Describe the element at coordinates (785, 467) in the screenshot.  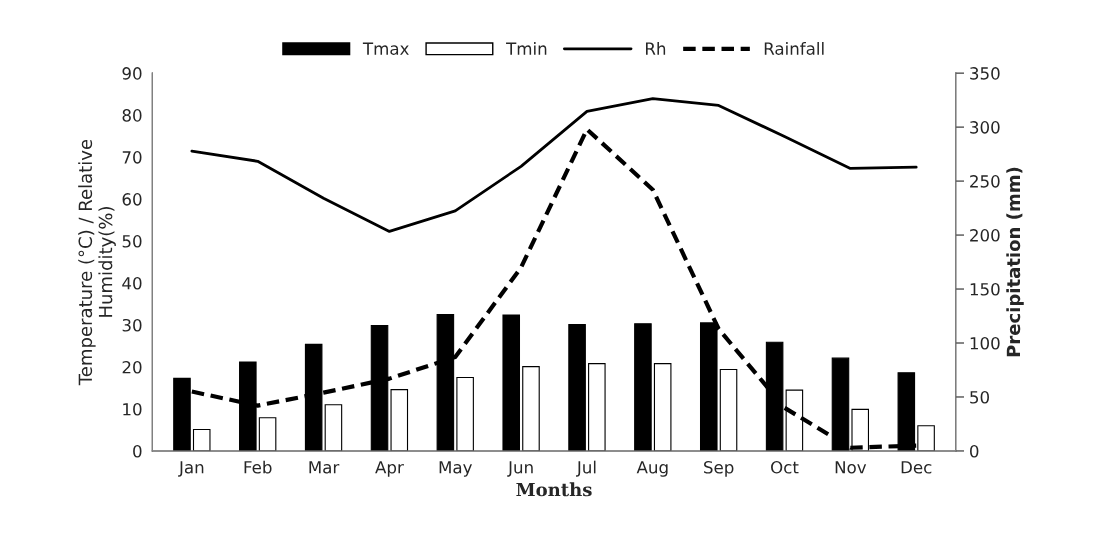
I see `x-tick-label: Oct` at that location.